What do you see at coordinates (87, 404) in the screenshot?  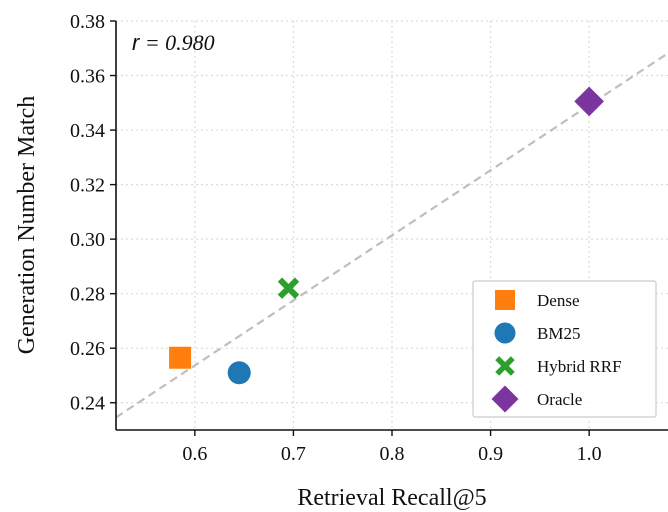 I see `y-tick-label: 0.24` at bounding box center [87, 404].